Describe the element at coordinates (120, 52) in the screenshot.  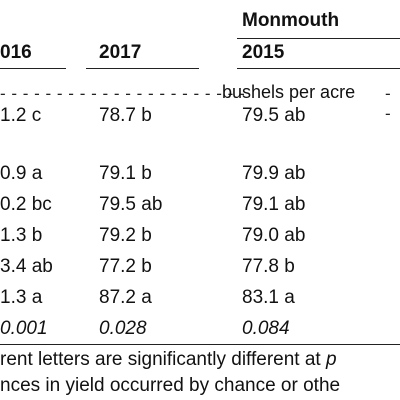
I see `column-header-2017: 2017` at that location.